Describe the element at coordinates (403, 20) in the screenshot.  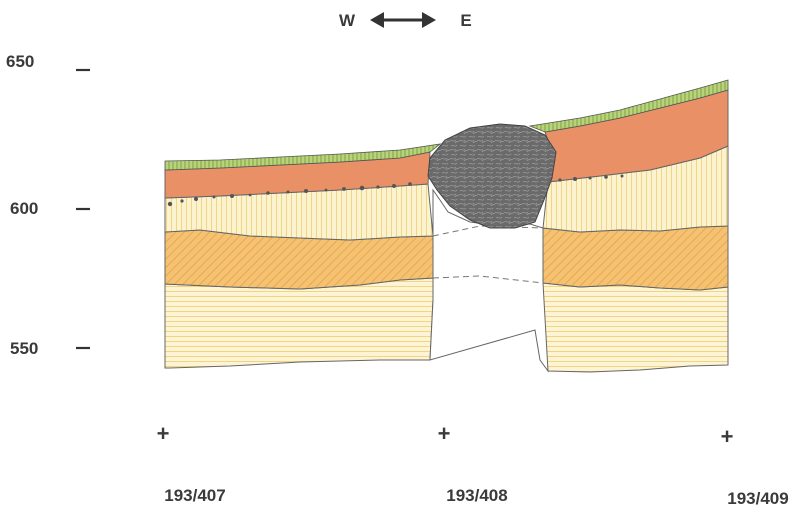
I see `double-arrow-icon` at that location.